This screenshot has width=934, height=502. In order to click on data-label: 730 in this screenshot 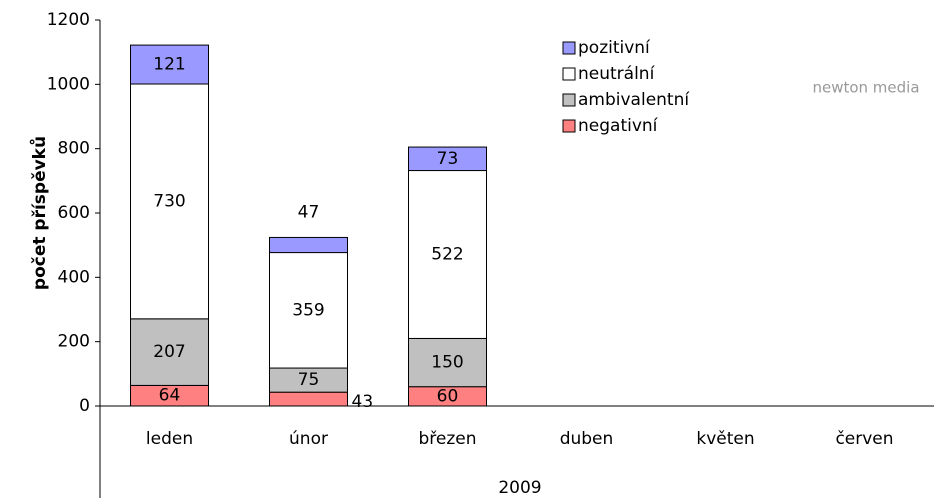, I will do `click(169, 201)`.